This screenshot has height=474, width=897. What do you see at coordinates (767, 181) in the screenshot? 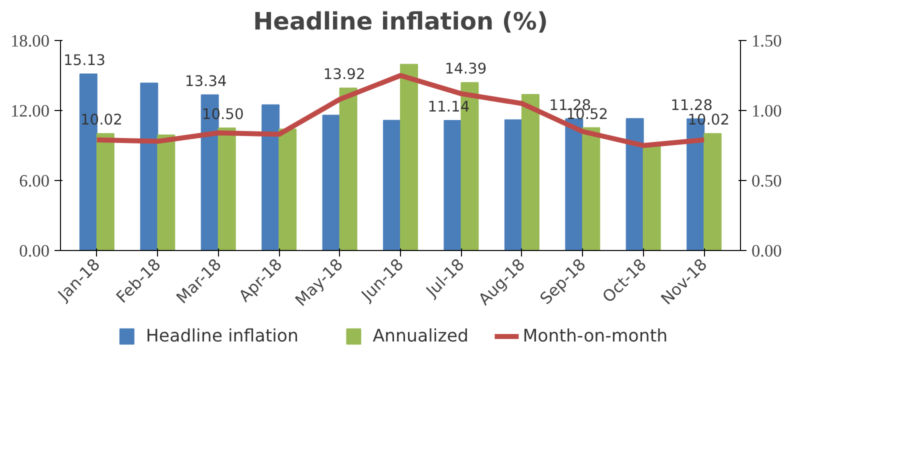
I see `y2-tick-label: 0.50` at bounding box center [767, 181].